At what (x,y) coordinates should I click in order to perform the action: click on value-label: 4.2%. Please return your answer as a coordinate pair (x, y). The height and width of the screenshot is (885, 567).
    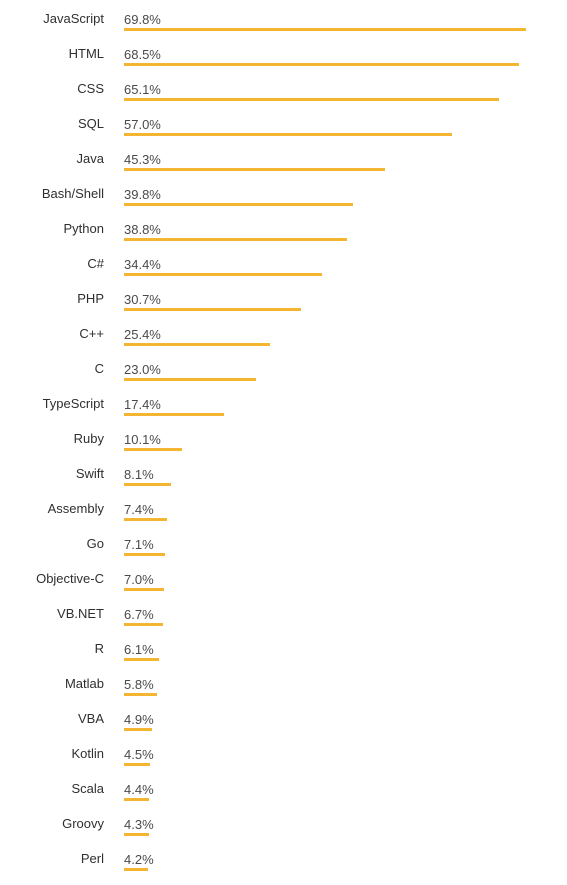
    Looking at the image, I should click on (139, 859).